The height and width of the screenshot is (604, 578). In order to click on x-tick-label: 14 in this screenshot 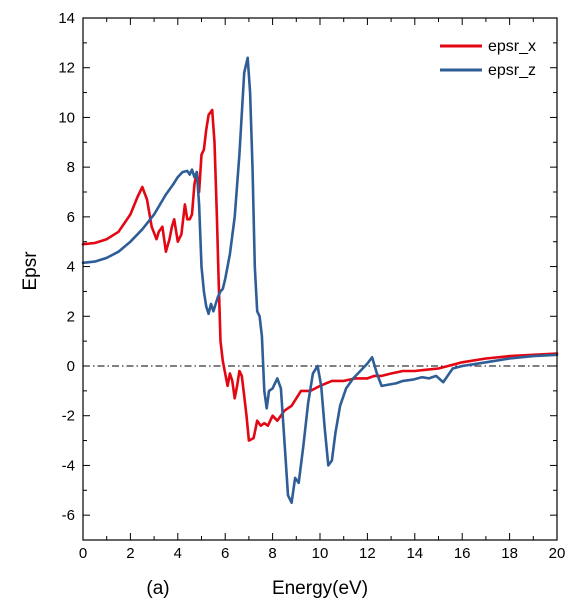, I will do `click(414, 553)`.